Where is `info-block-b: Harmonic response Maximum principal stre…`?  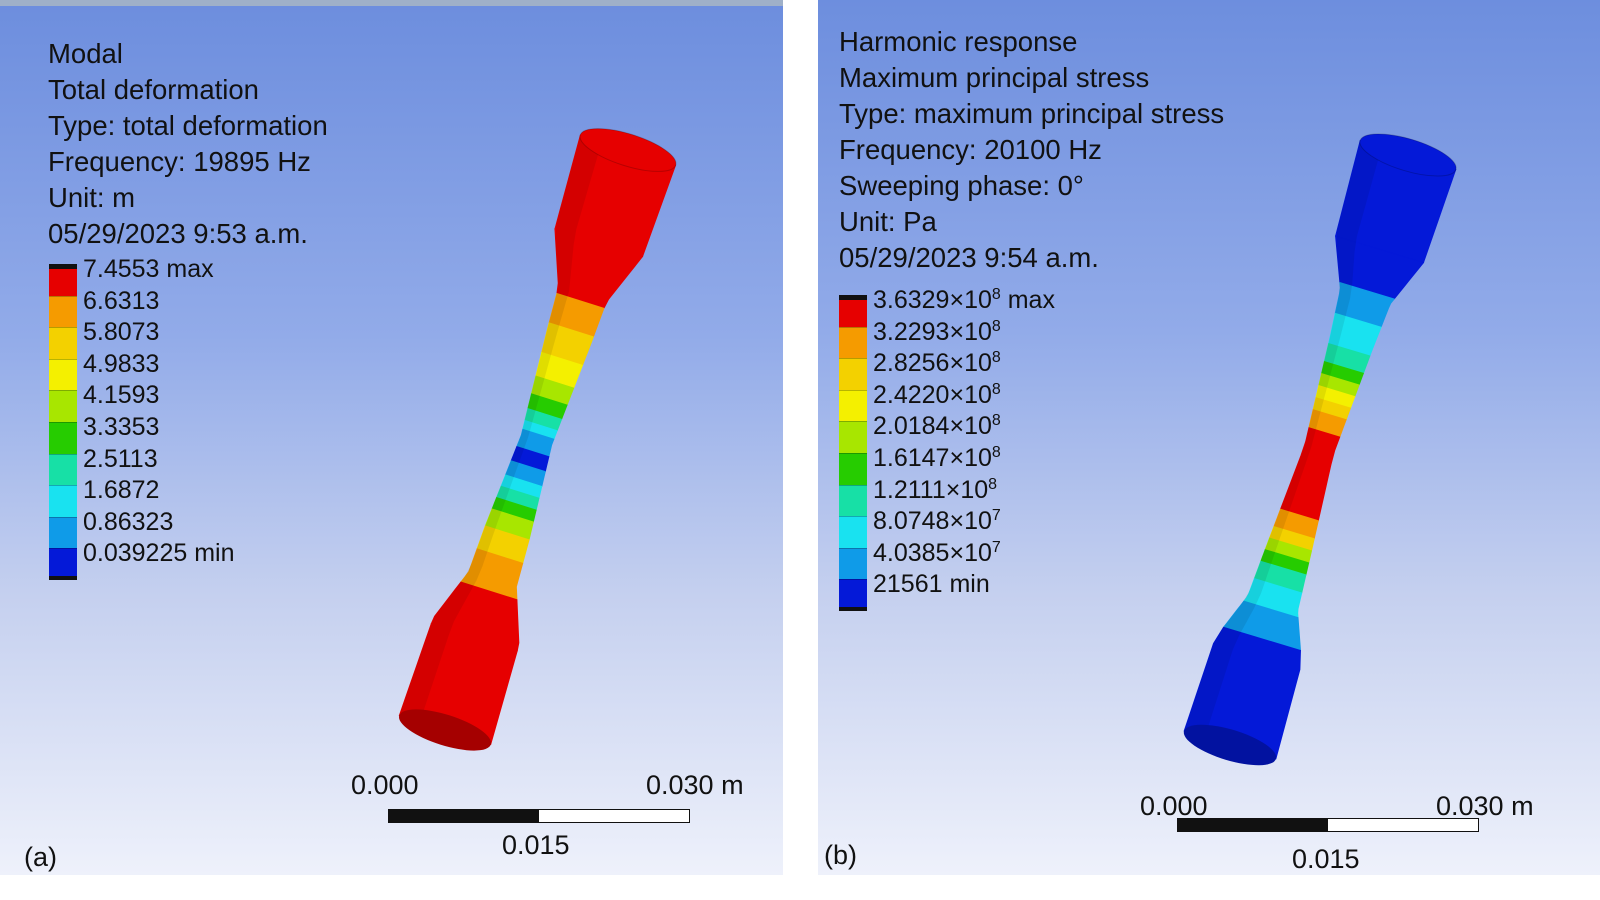
info-block-b: Harmonic response Maximum principal stre… is located at coordinates (1031, 150).